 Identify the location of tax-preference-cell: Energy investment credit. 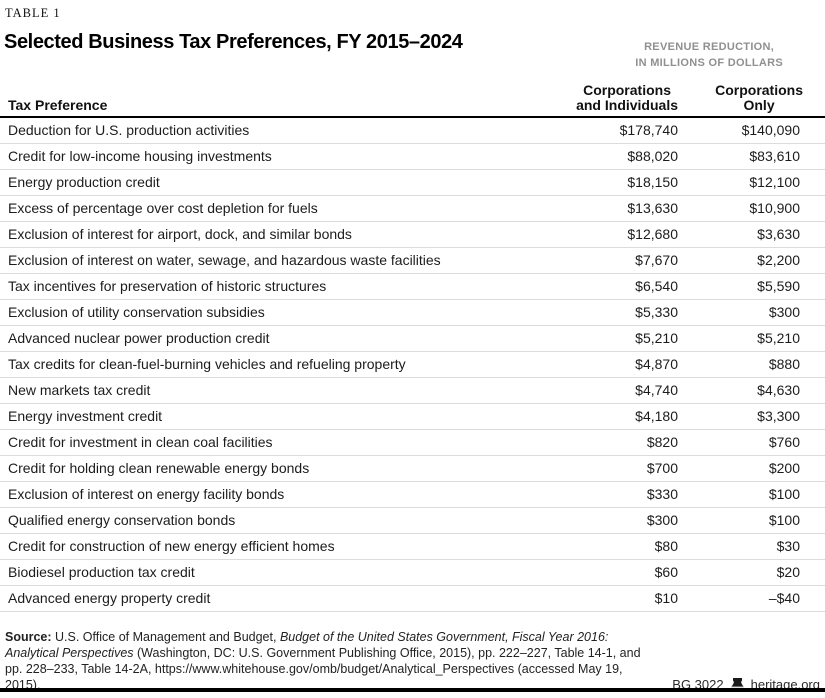
(265, 416).